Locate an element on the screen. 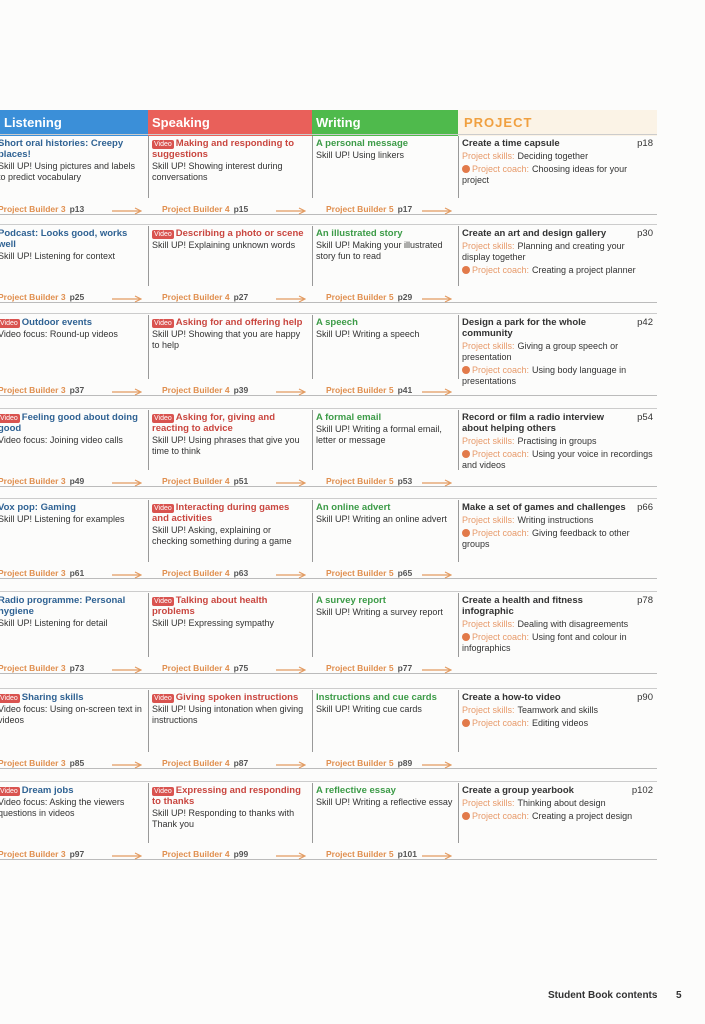 Image resolution: width=705 pixels, height=1024 pixels. entry-title-text: Podcast: Looks good, works well is located at coordinates (64, 239).